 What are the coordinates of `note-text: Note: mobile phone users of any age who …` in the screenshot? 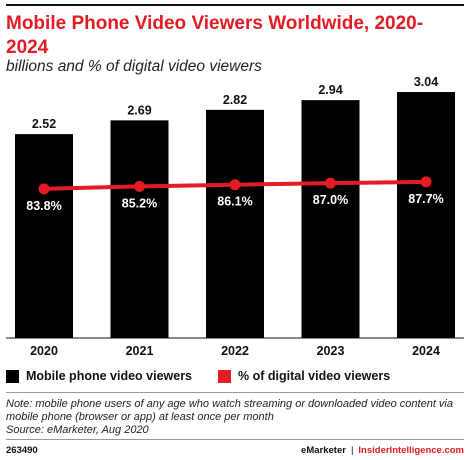 It's located at (229, 410).